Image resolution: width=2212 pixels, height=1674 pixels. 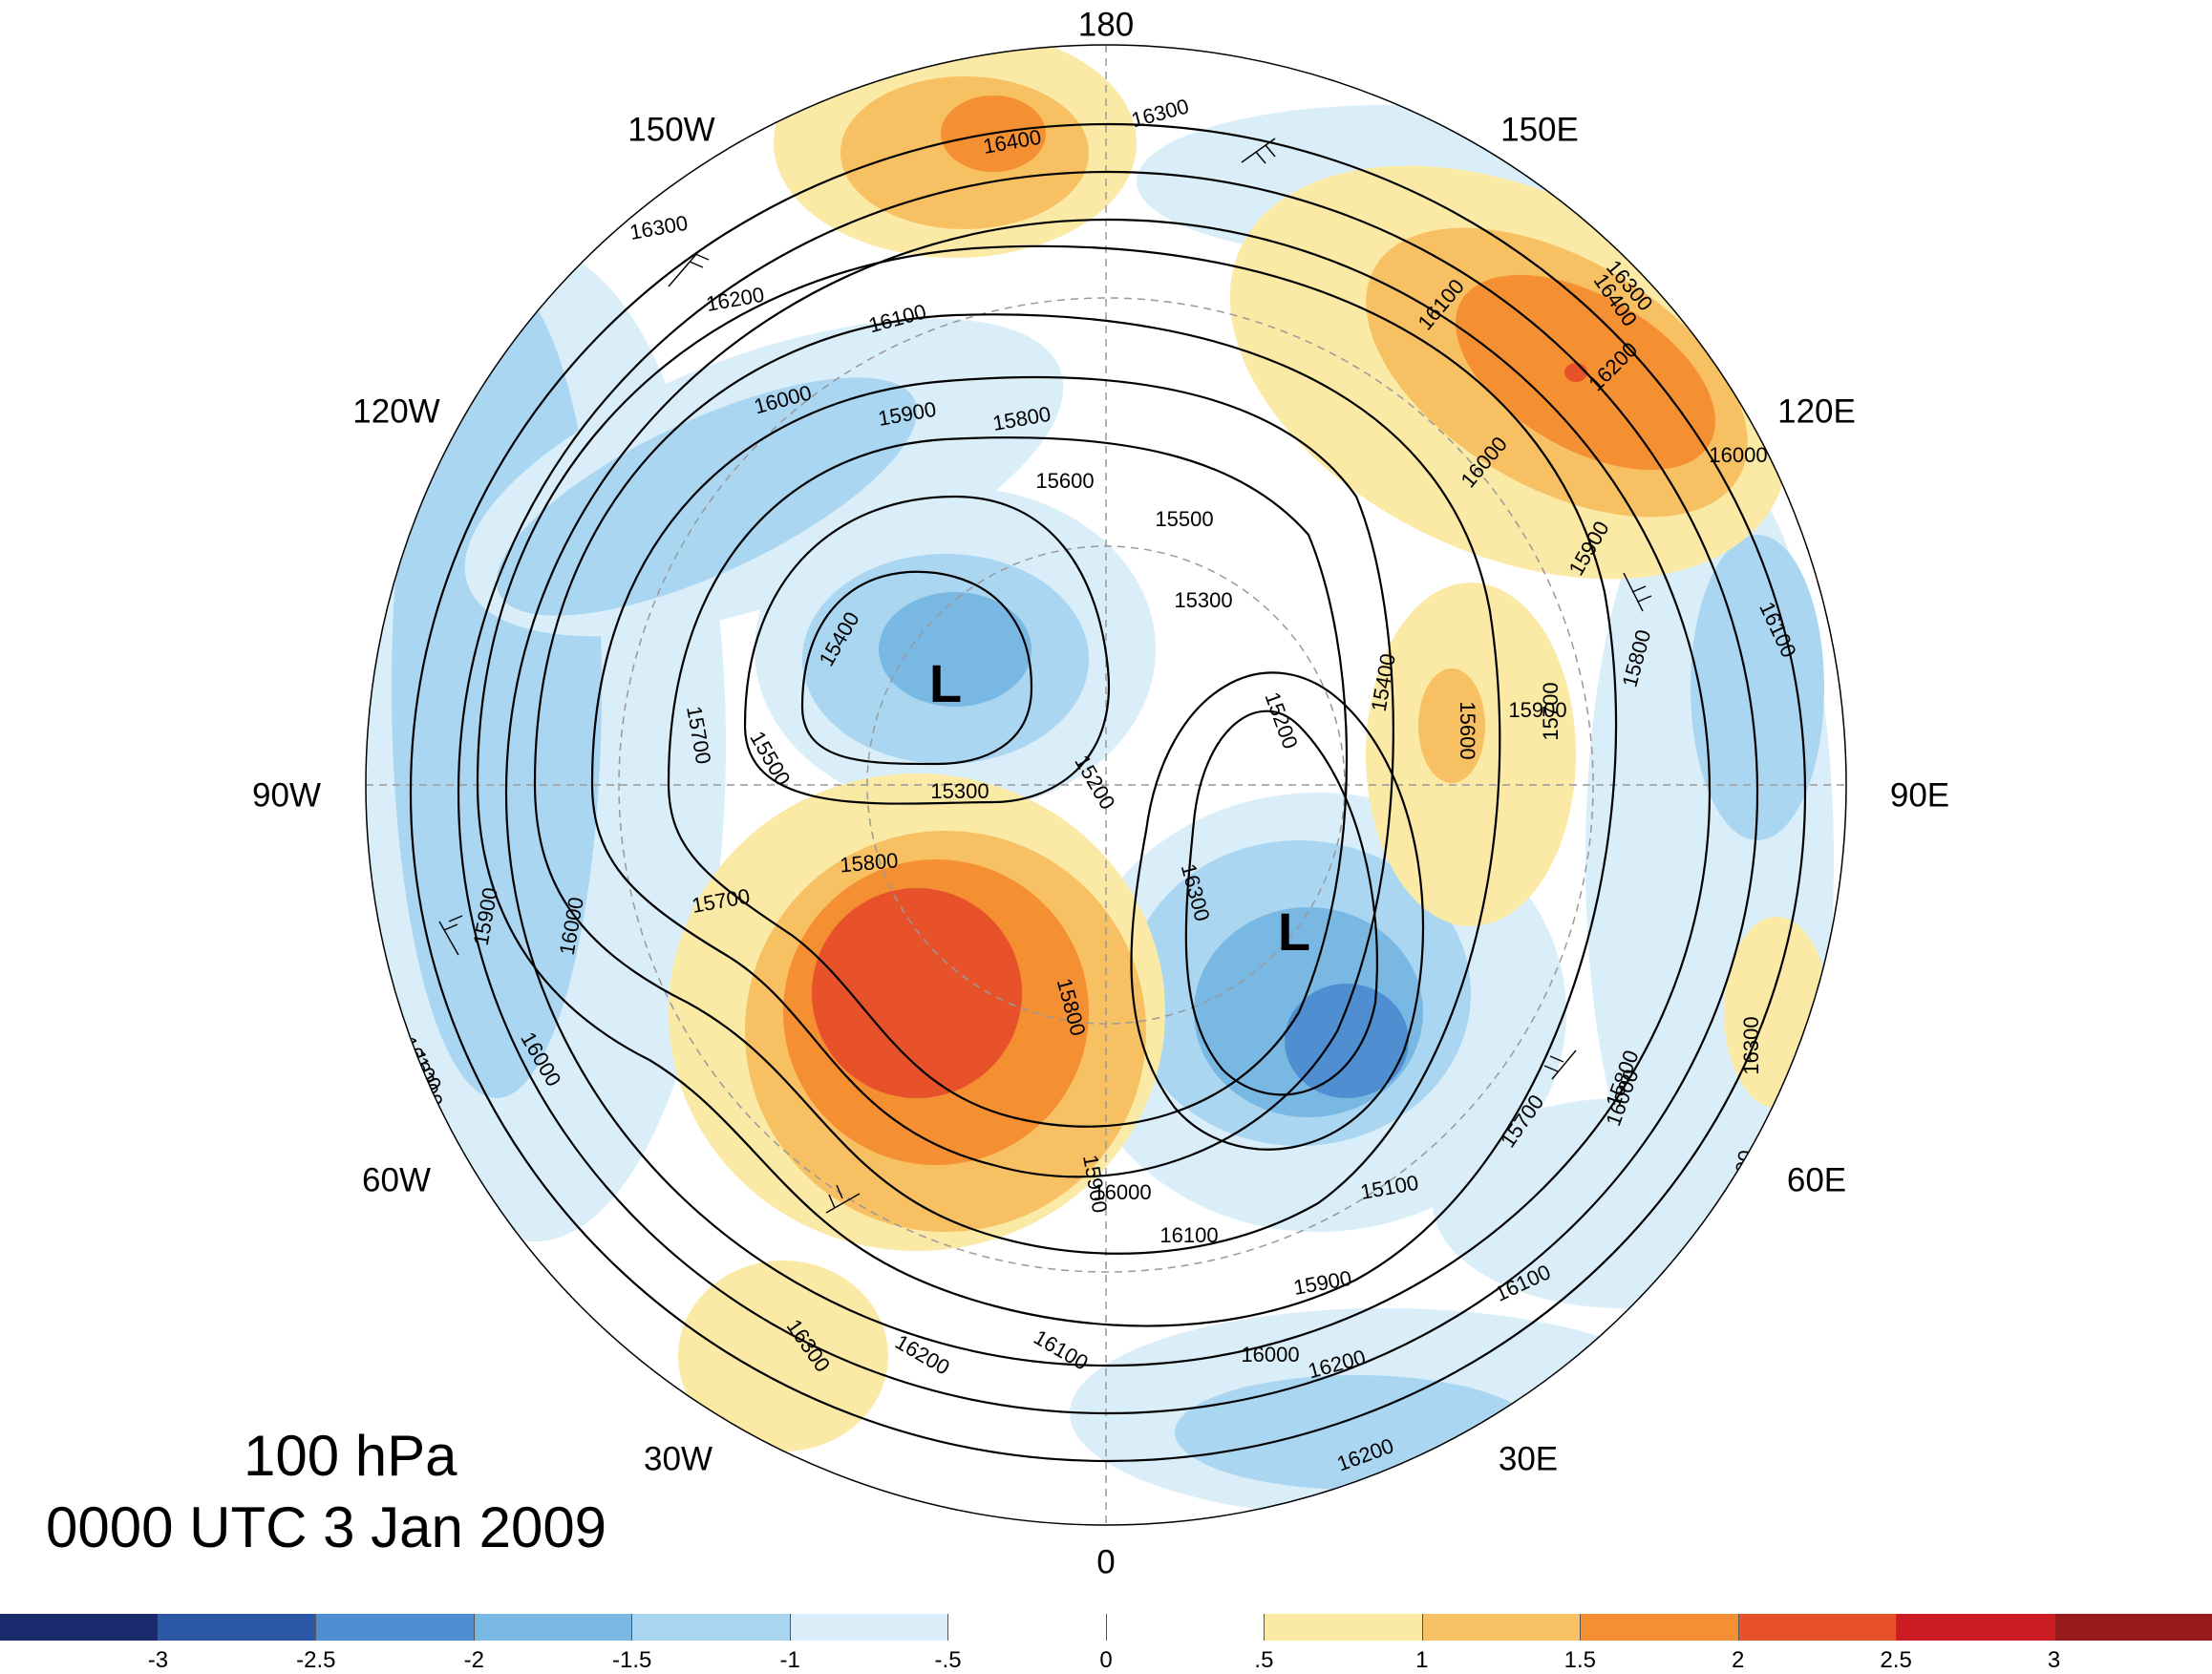 I want to click on plot-title-time: 0000 UTC 3 Jan 2009, so click(x=326, y=1527).